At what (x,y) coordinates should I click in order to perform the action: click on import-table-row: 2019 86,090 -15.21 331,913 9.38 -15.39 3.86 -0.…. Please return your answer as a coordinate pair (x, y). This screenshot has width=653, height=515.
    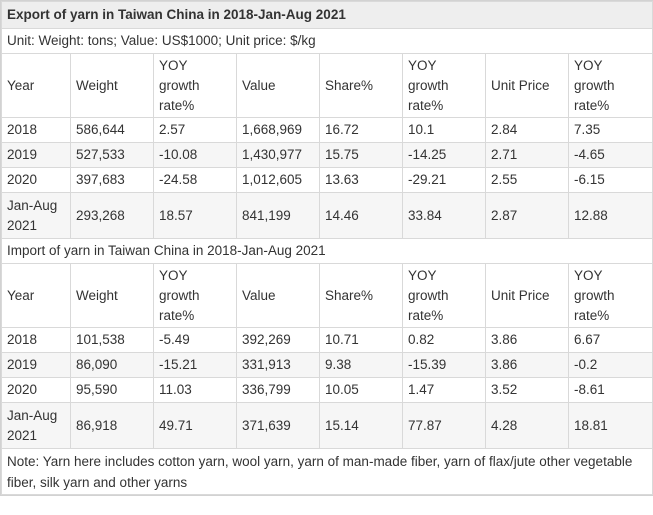
    Looking at the image, I should click on (327, 365).